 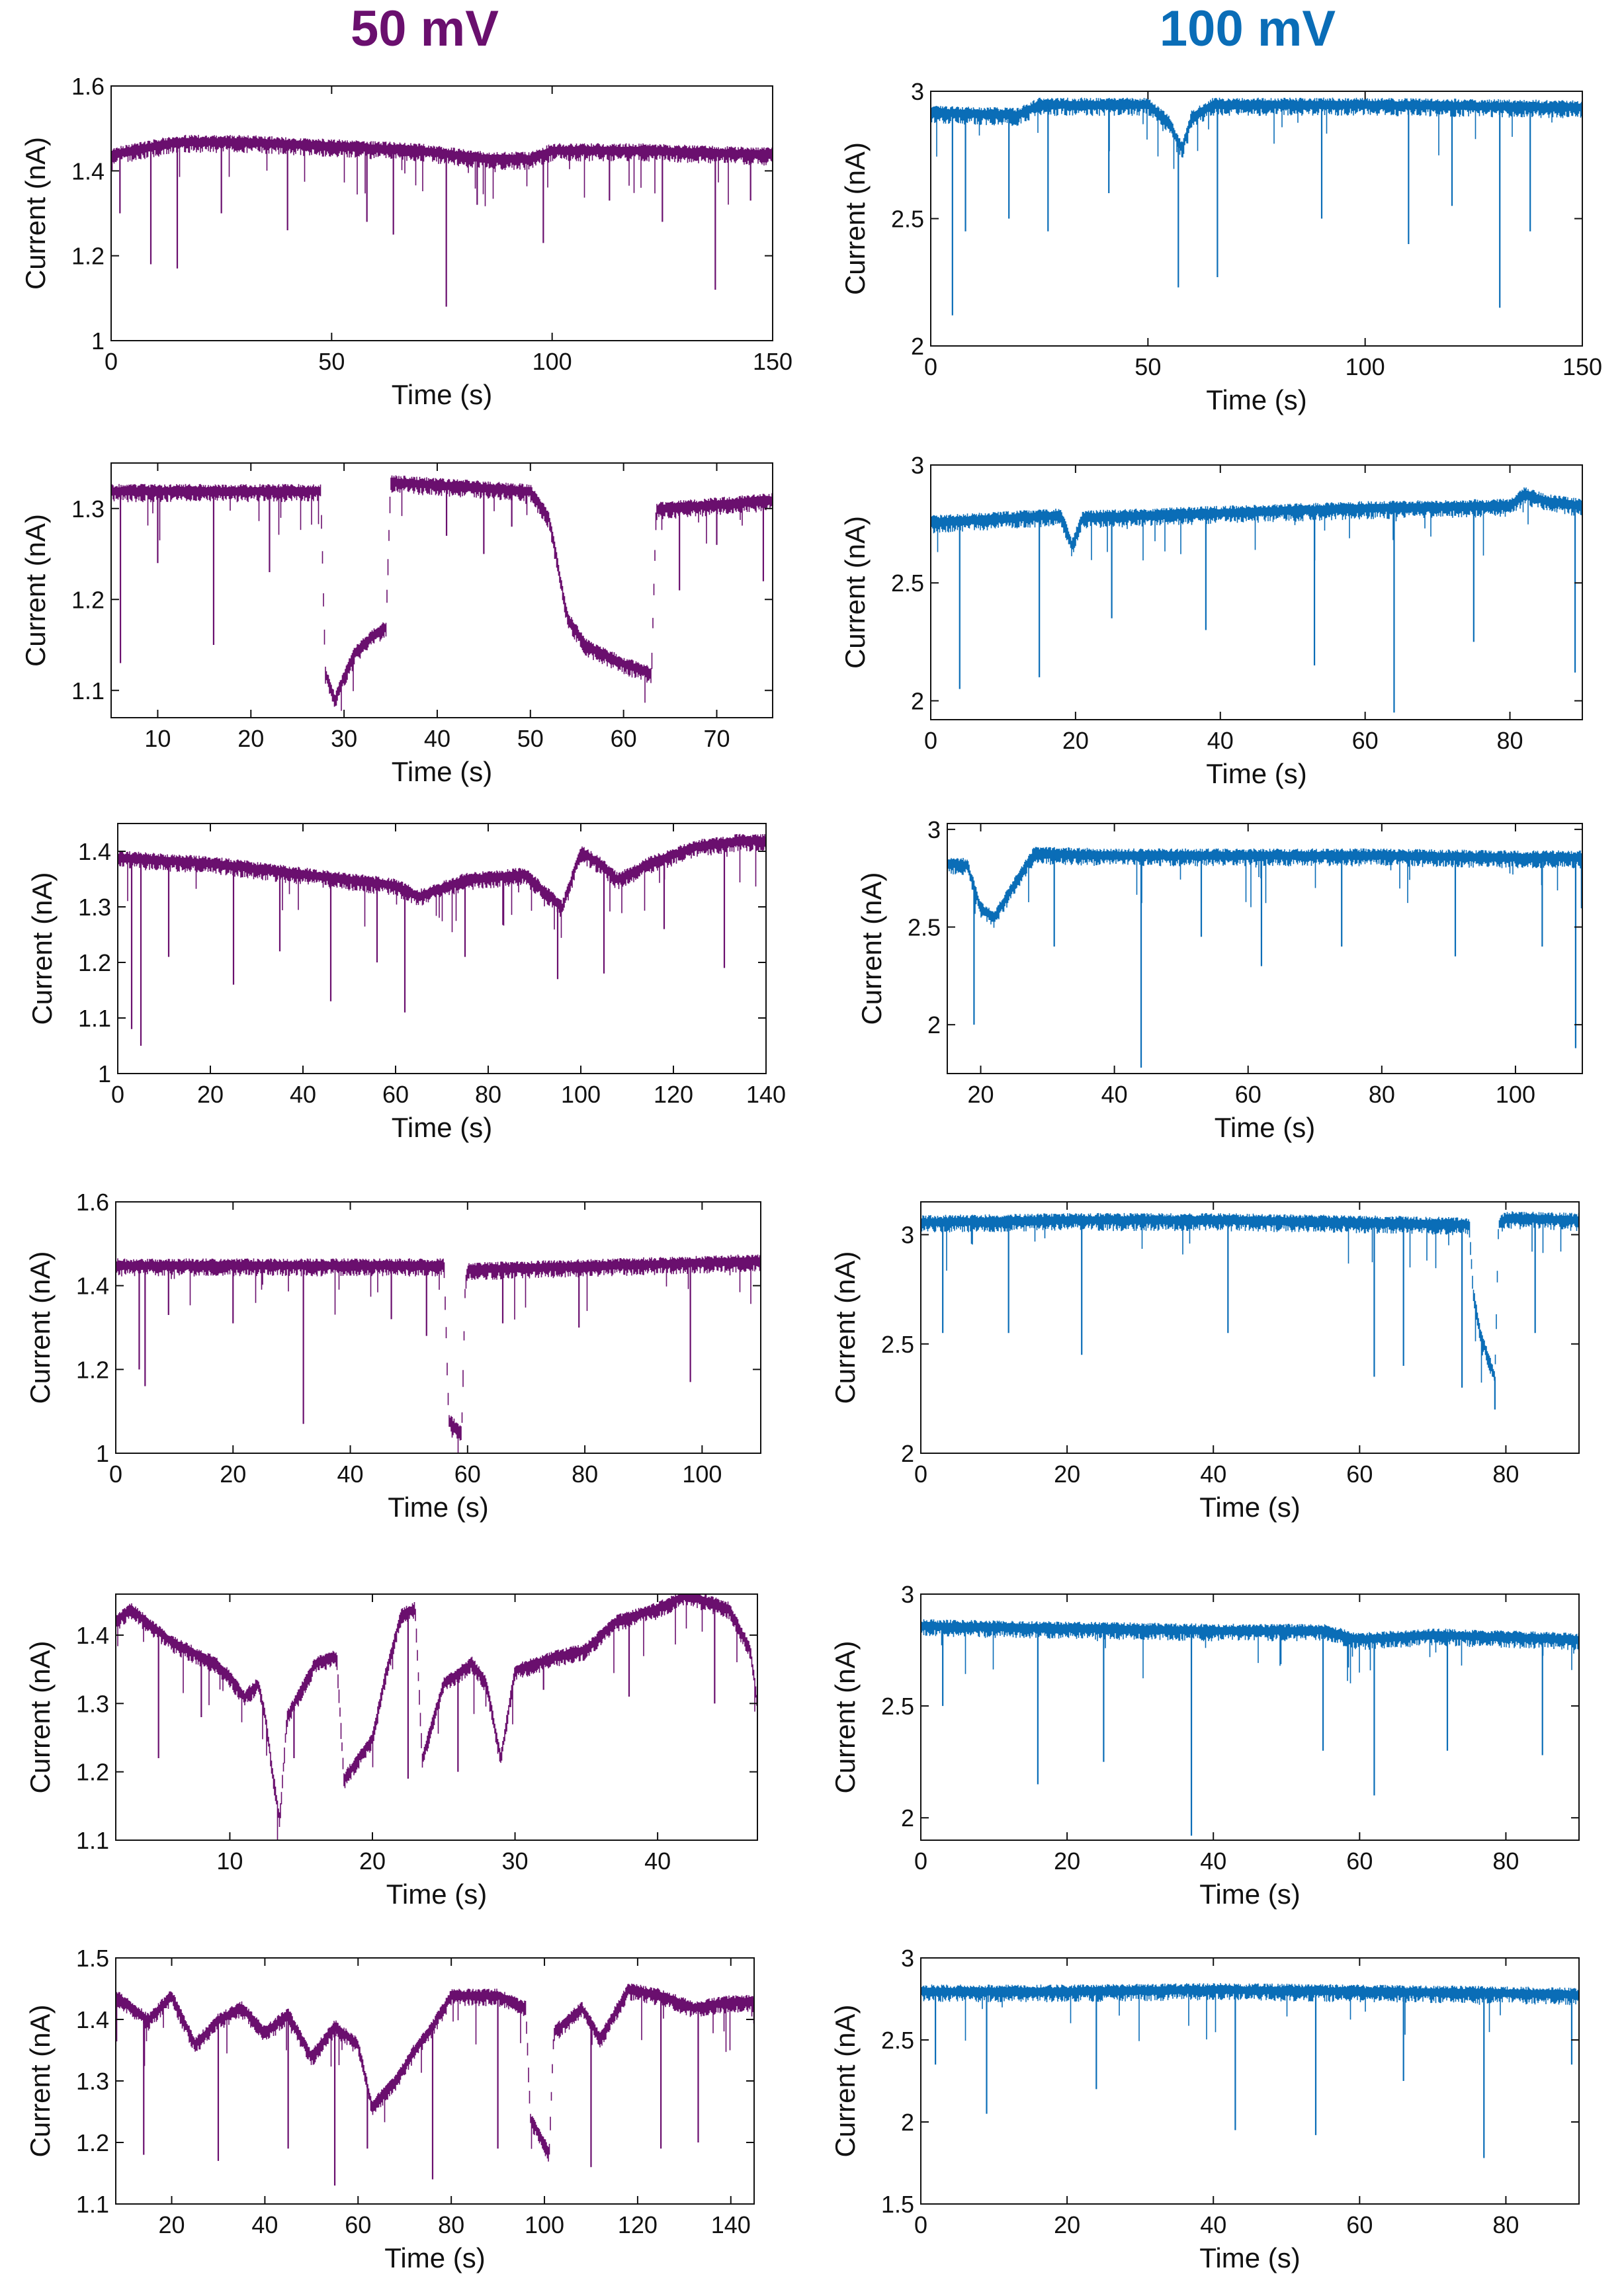 I want to click on panel-100mV-1: 0 50 100 150 2 2.5 3 Time (s) Current (nA), so click(x=1220, y=247).